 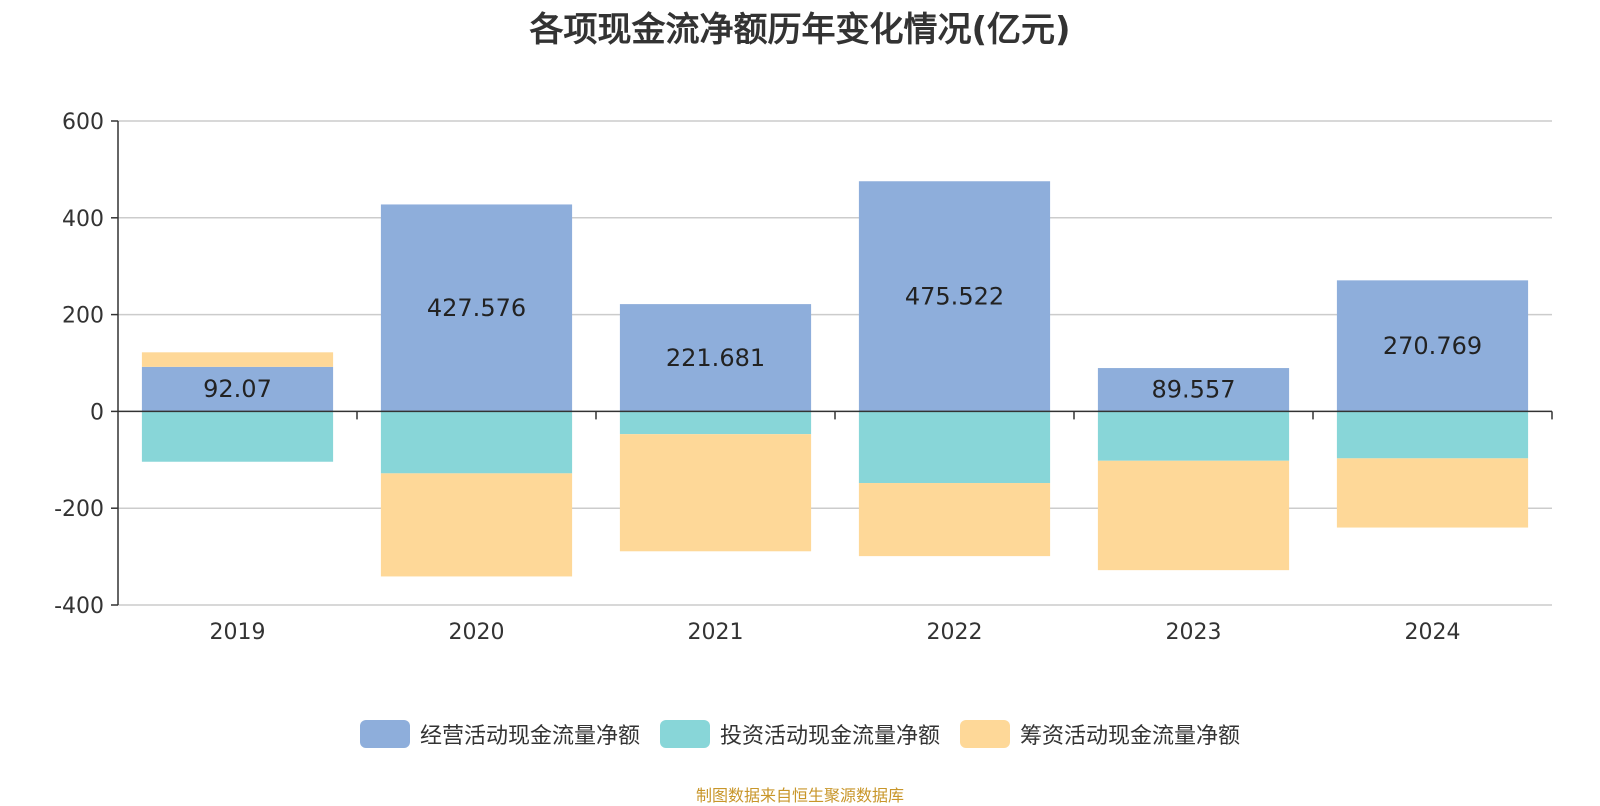 I want to click on x-tick-label: 2021, so click(x=716, y=632).